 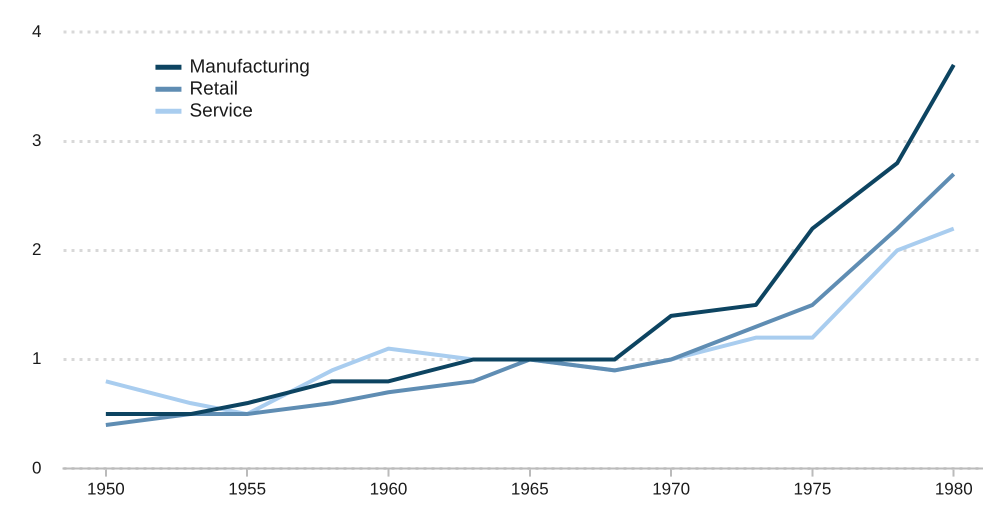 What do you see at coordinates (213, 89) in the screenshot?
I see `legend-label: Retail` at bounding box center [213, 89].